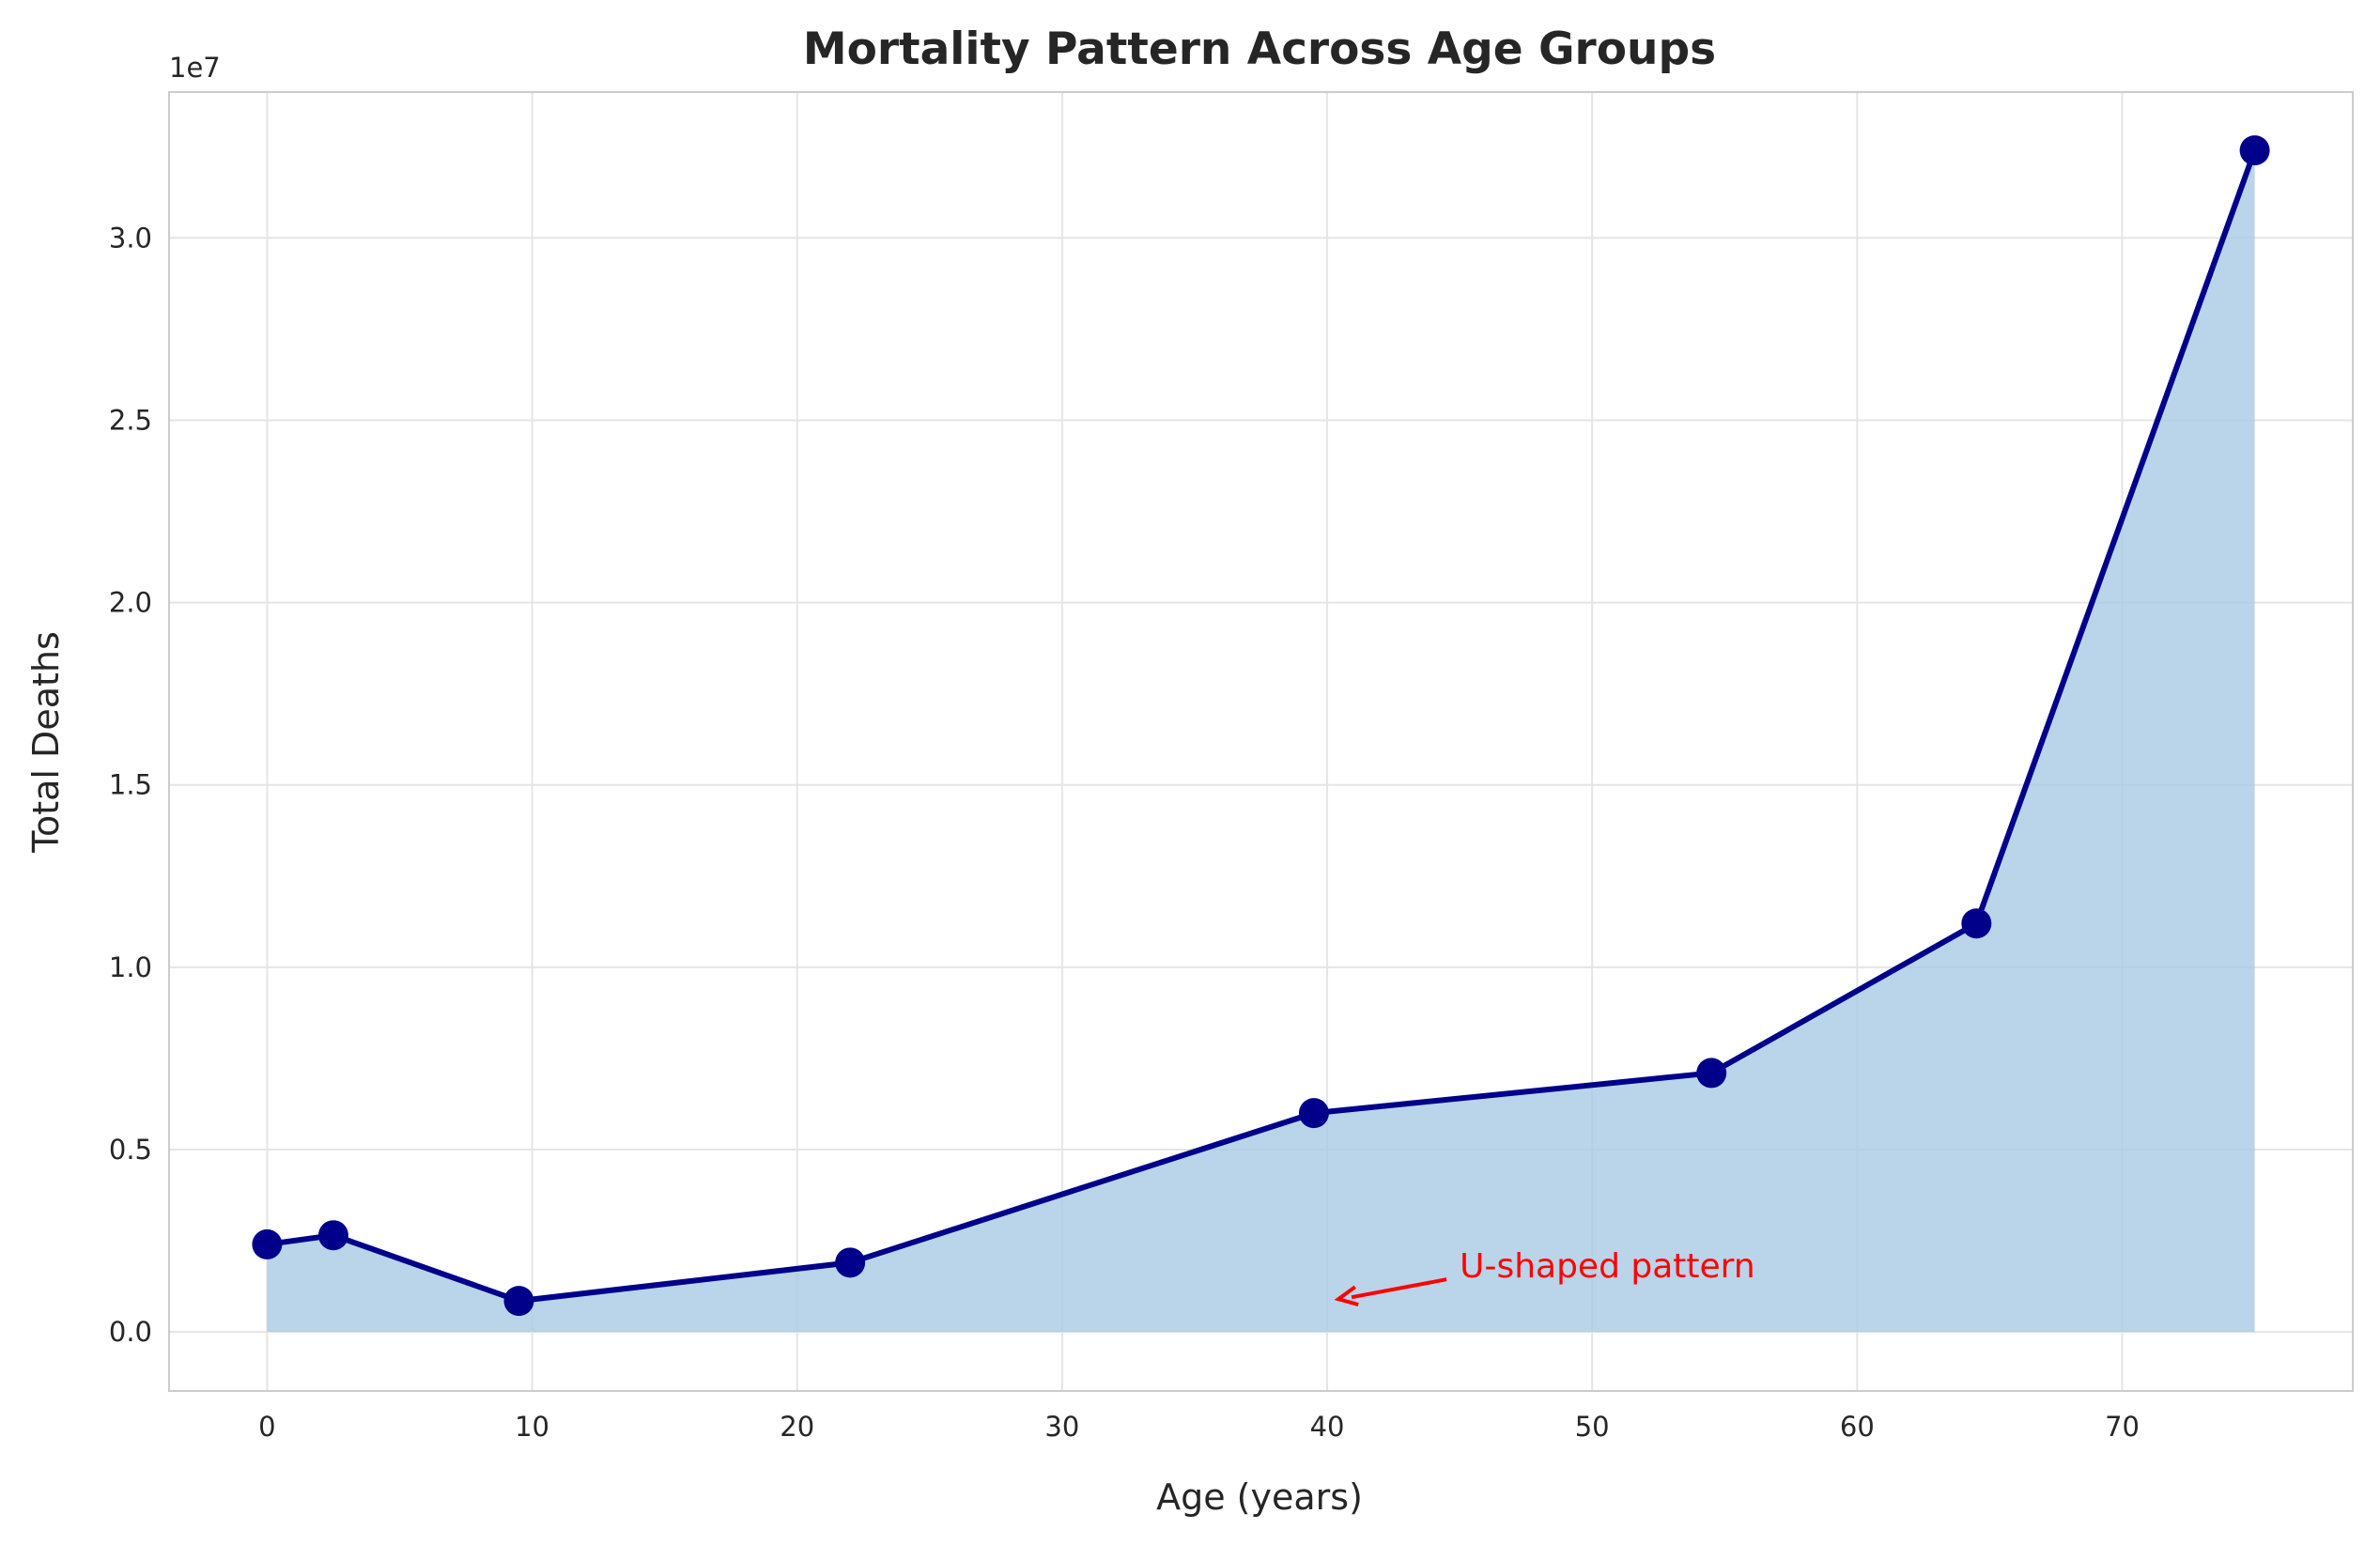 The height and width of the screenshot is (1545, 2380). What do you see at coordinates (195, 68) in the screenshot?
I see `y-offset-label: 1e7` at bounding box center [195, 68].